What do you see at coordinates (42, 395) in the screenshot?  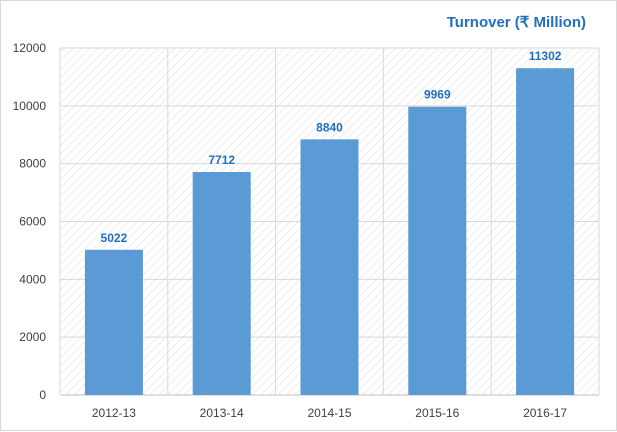 I see `y-tick-label: 0` at bounding box center [42, 395].